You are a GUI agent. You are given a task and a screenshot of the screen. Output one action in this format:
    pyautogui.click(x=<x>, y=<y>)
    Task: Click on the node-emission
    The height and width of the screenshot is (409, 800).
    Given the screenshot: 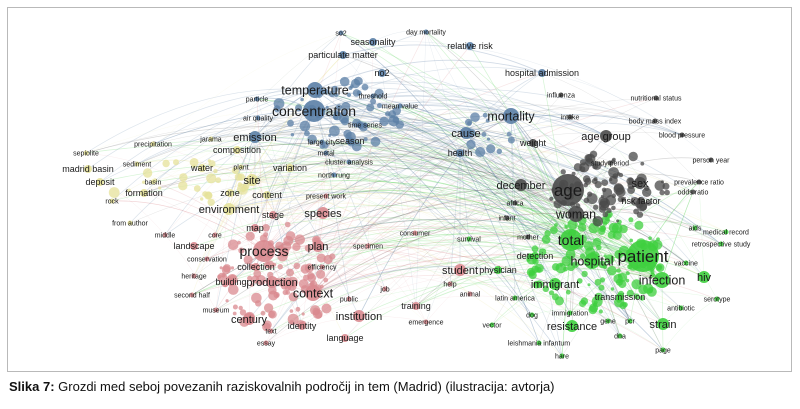 What is the action you would take?
    pyautogui.click(x=255, y=137)
    